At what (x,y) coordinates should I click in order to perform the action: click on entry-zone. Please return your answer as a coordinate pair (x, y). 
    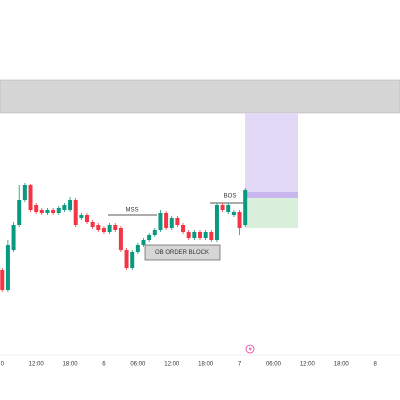
    Looking at the image, I should click on (271, 195).